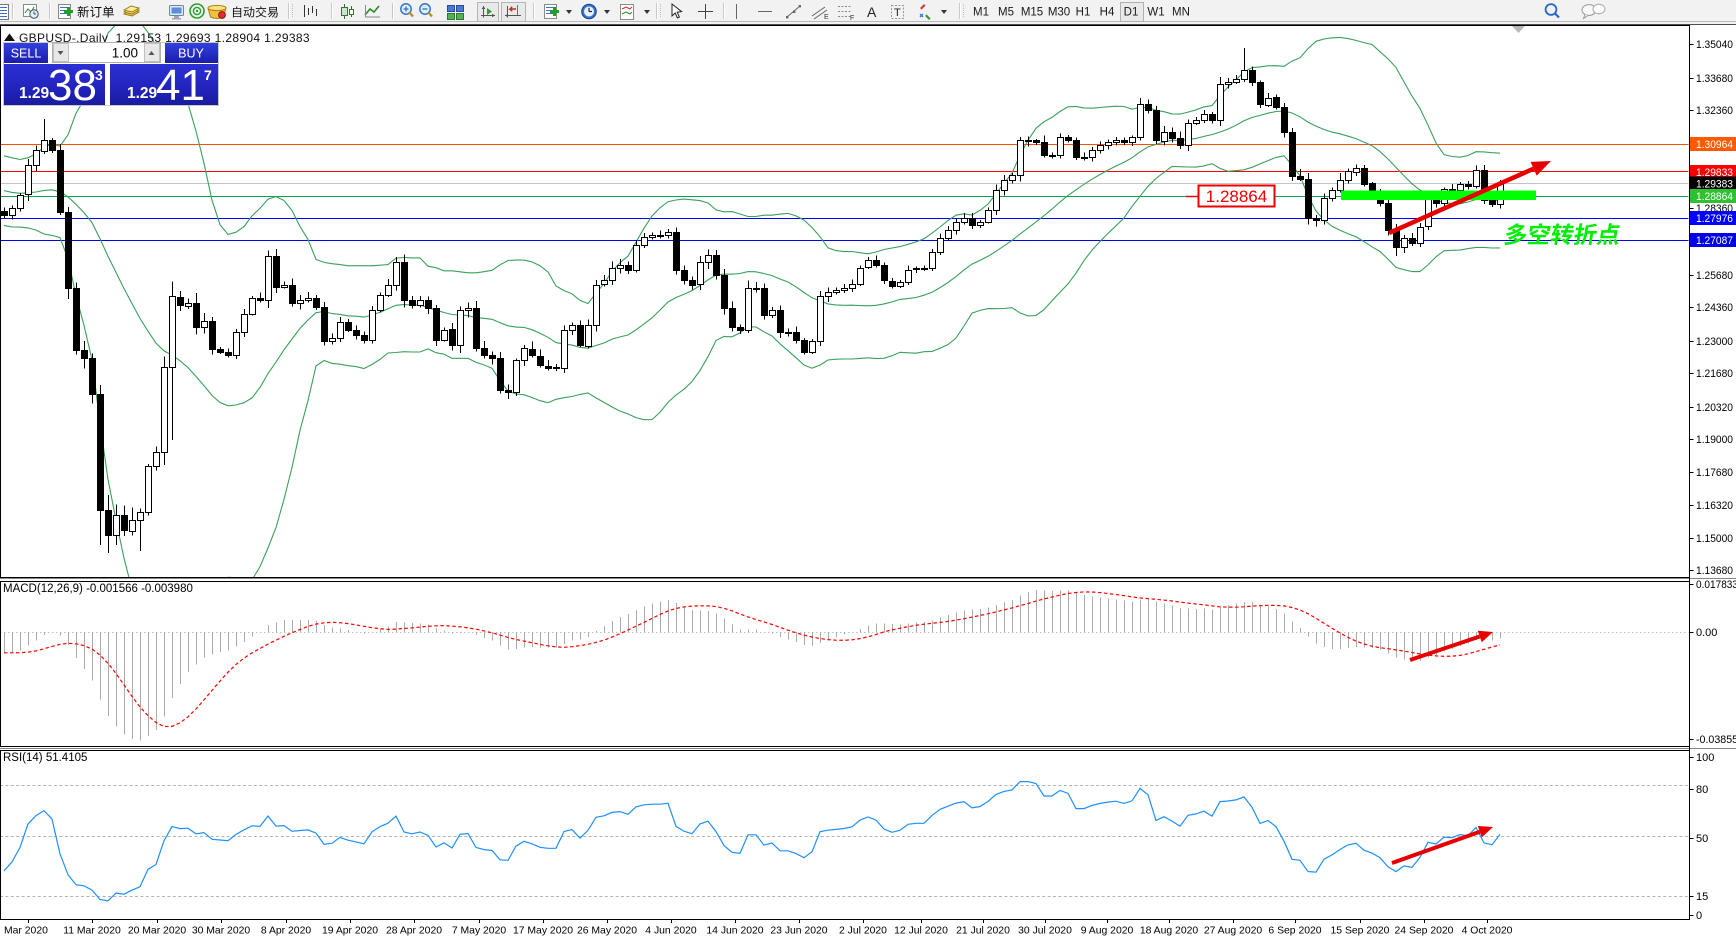  I want to click on svg-text: RSI(14) 51.4105, so click(45, 758).